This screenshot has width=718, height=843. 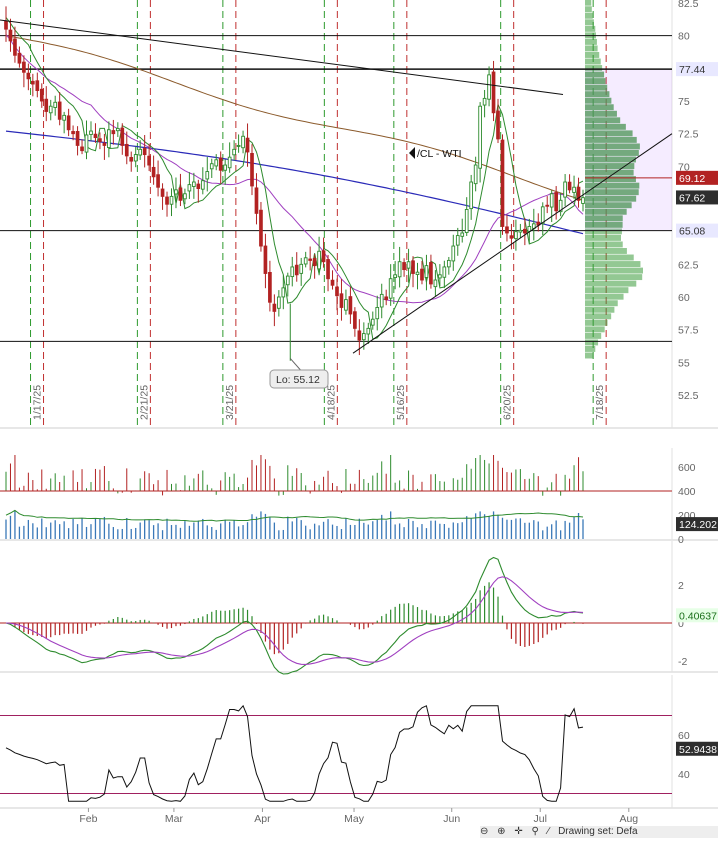 What do you see at coordinates (692, 179) in the screenshot?
I see `price-tag-label: 69.12` at bounding box center [692, 179].